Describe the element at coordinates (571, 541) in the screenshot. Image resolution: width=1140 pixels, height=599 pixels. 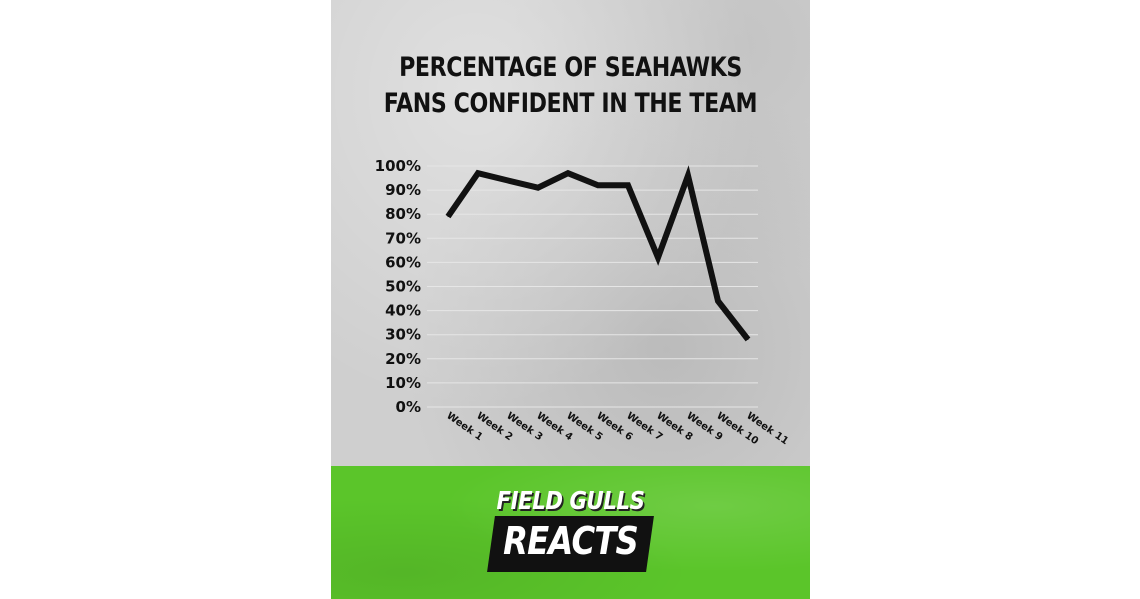
I see `brand-logo-main: REACTS` at that location.